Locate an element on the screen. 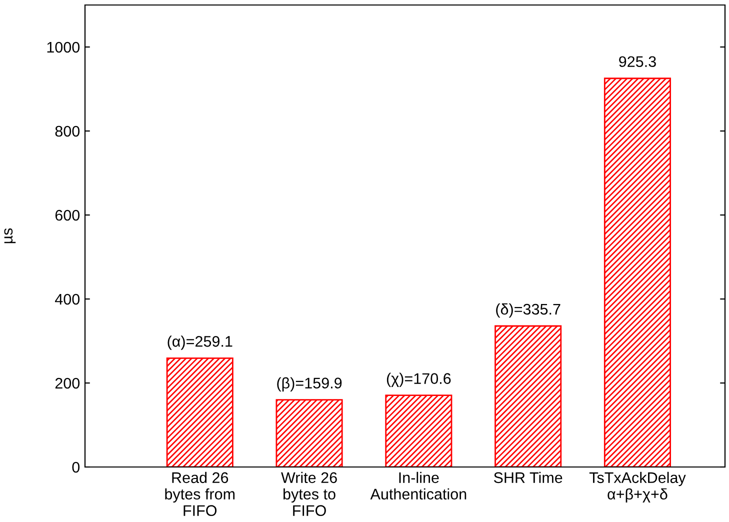 The width and height of the screenshot is (729, 522). x-tick-label: SHR Time is located at coordinates (528, 478).